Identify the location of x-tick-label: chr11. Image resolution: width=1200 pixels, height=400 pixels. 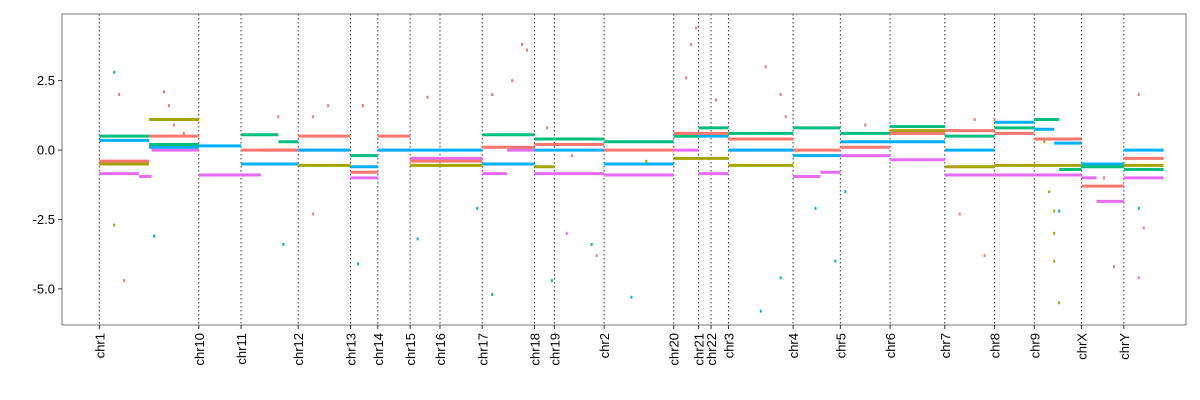
(241, 349).